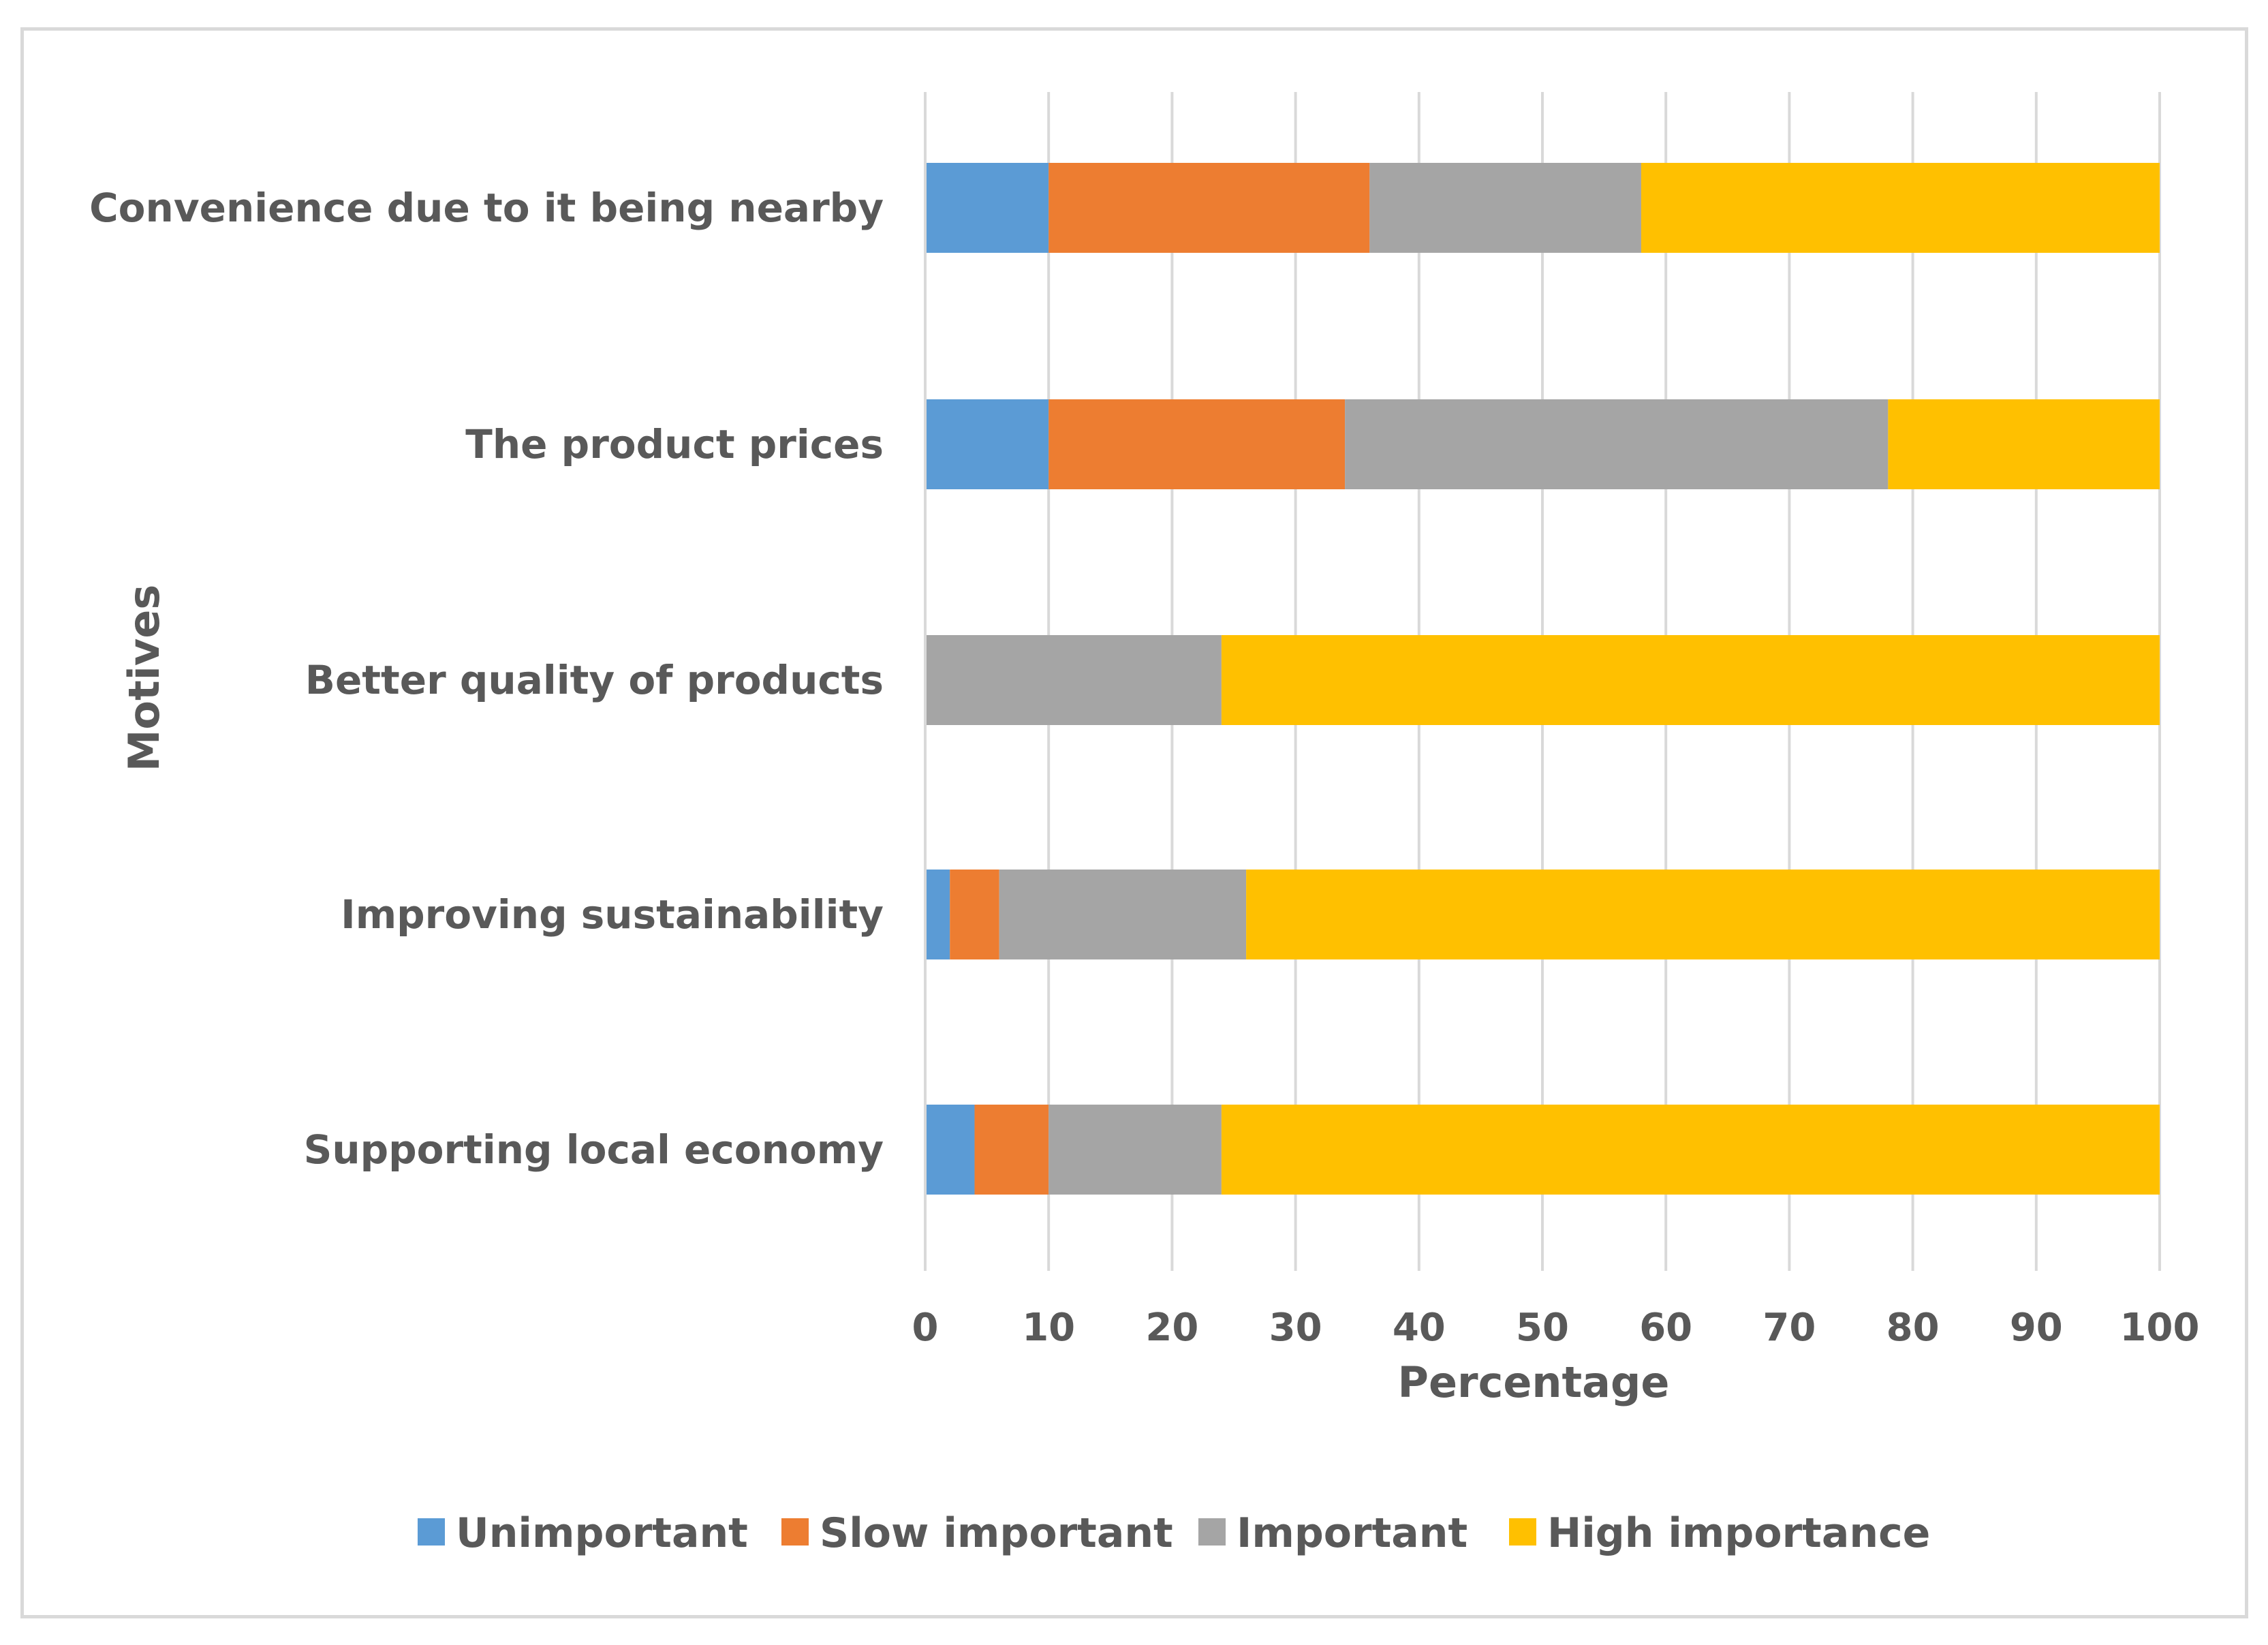  Describe the element at coordinates (1171, 1328) in the screenshot. I see `x-tick-label: 20` at that location.